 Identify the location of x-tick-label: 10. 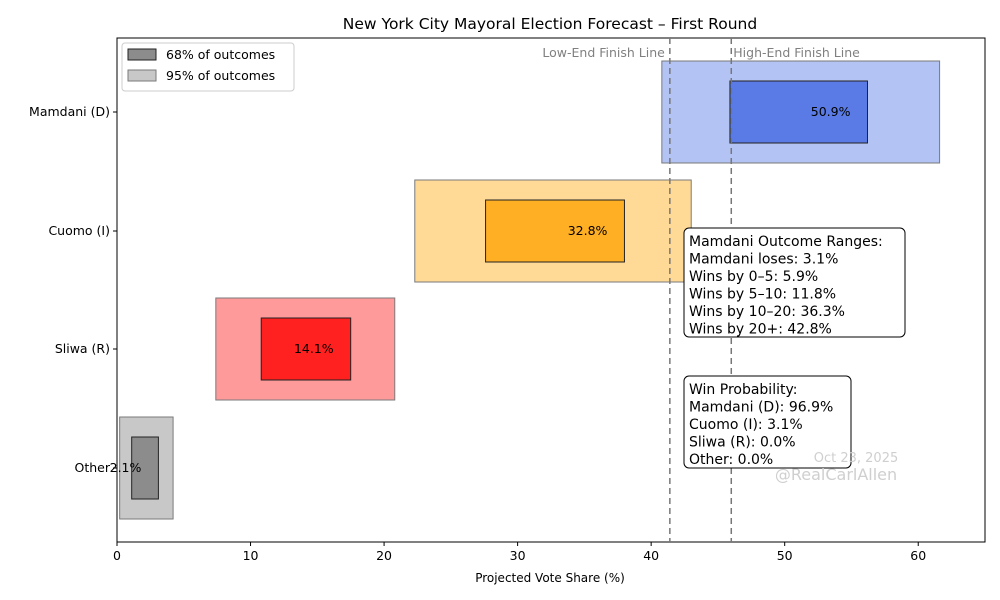
(251, 555).